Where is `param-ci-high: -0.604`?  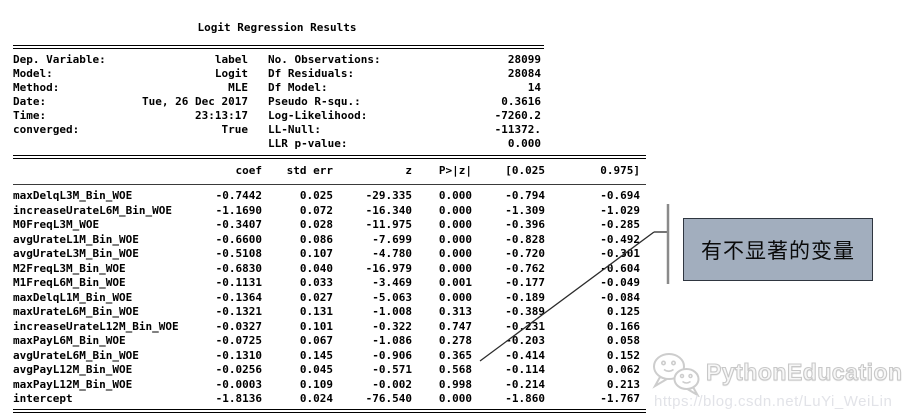
param-ci-high: -0.604 is located at coordinates (620, 268).